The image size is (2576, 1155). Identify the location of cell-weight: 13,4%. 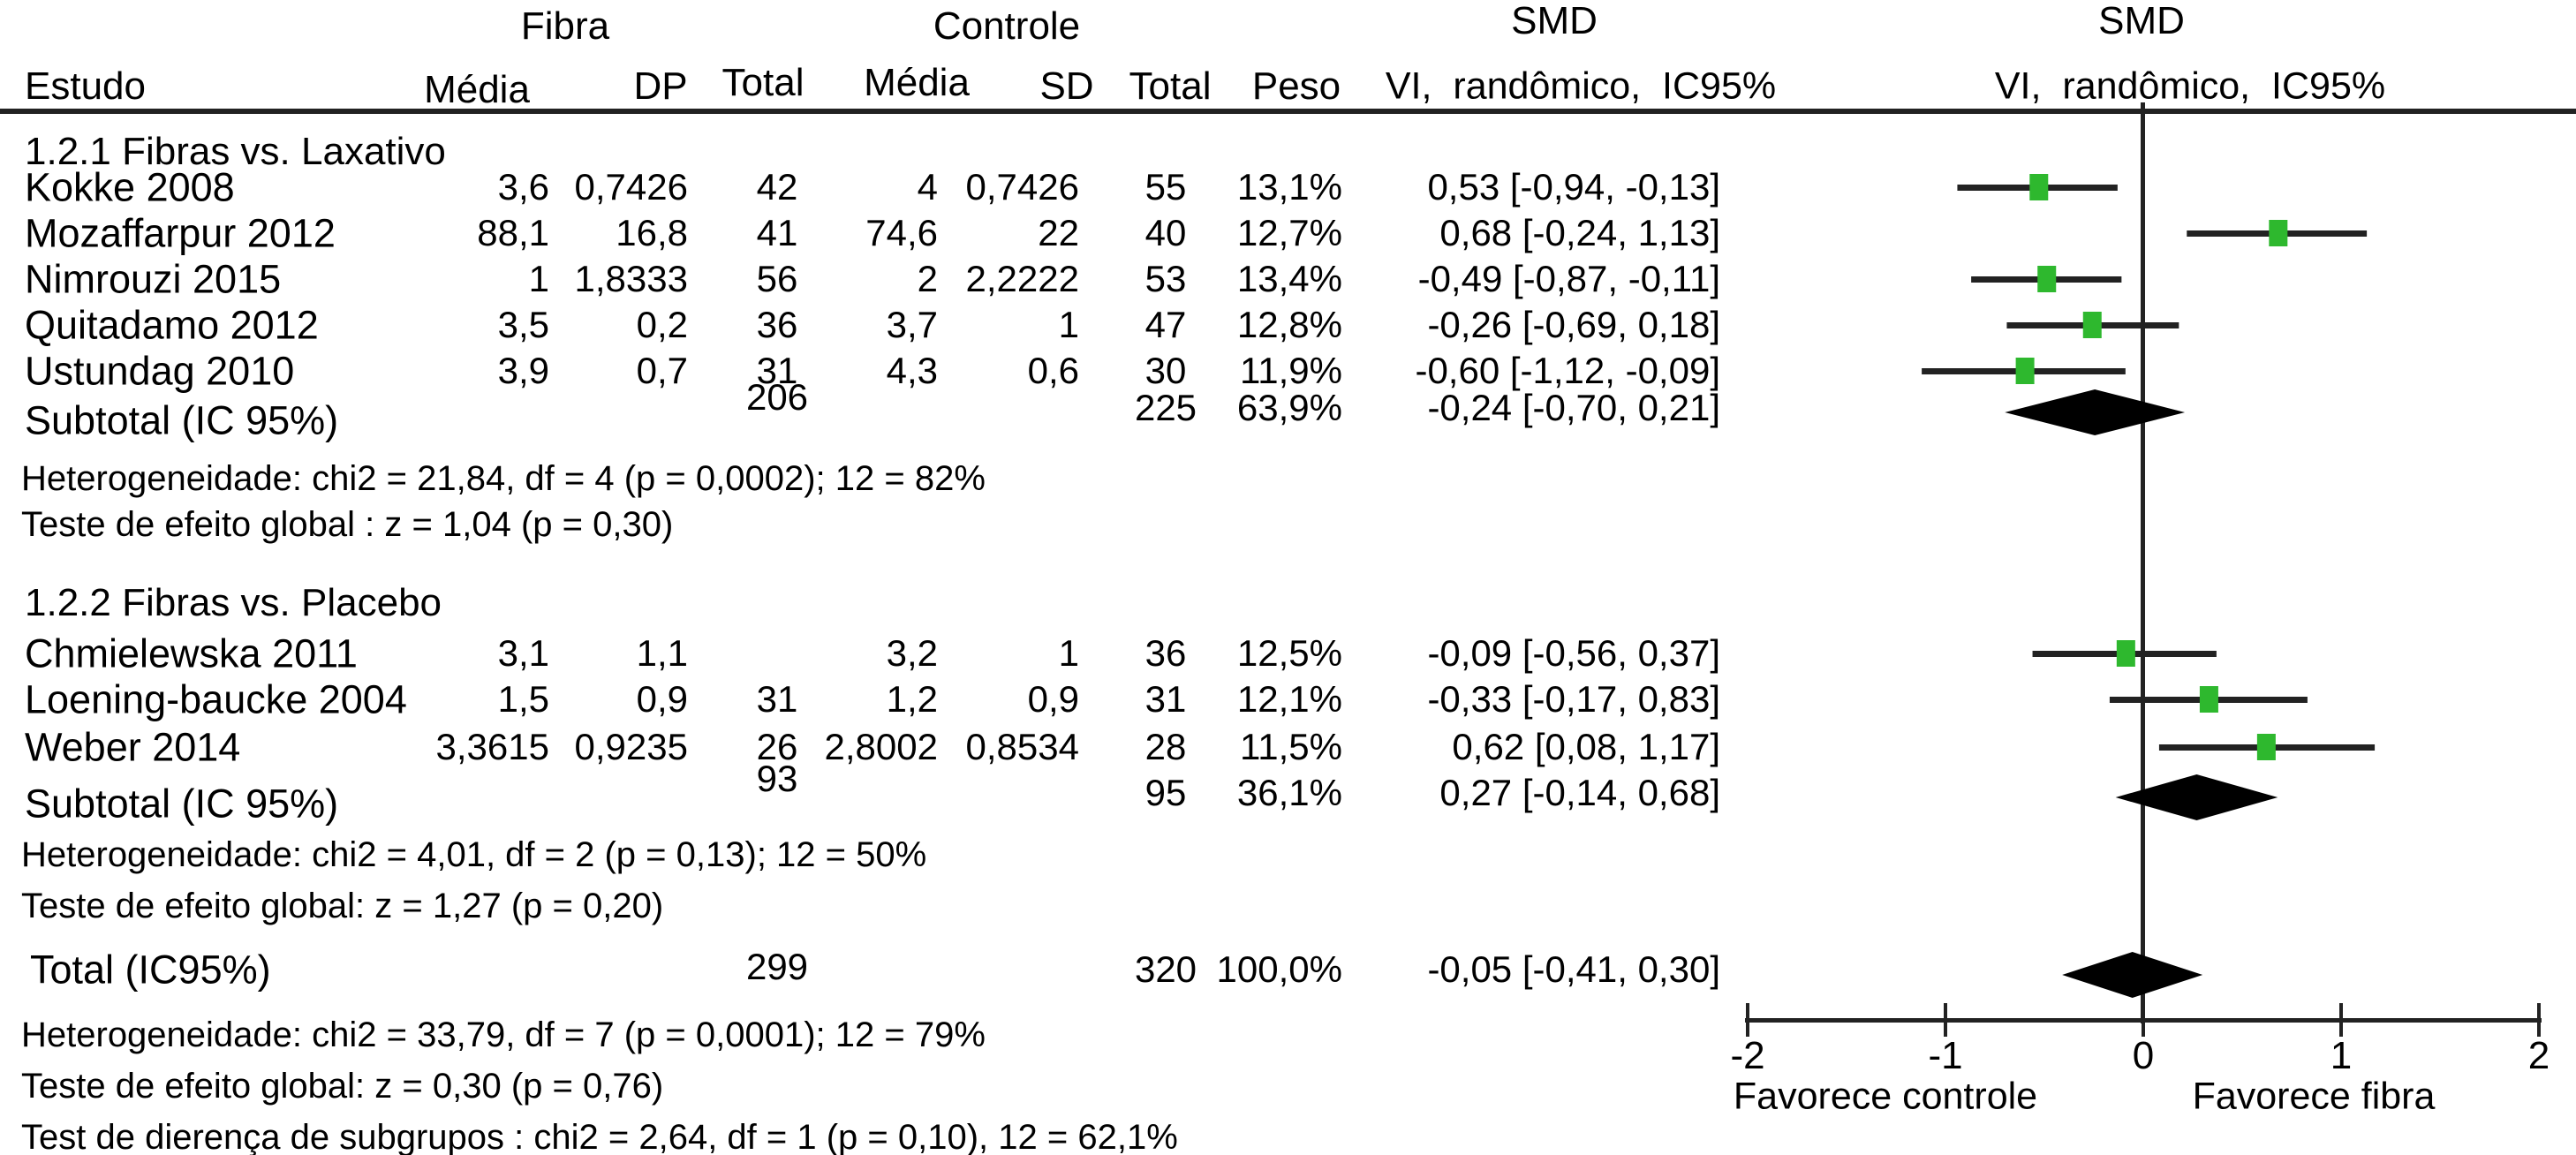
(1289, 278).